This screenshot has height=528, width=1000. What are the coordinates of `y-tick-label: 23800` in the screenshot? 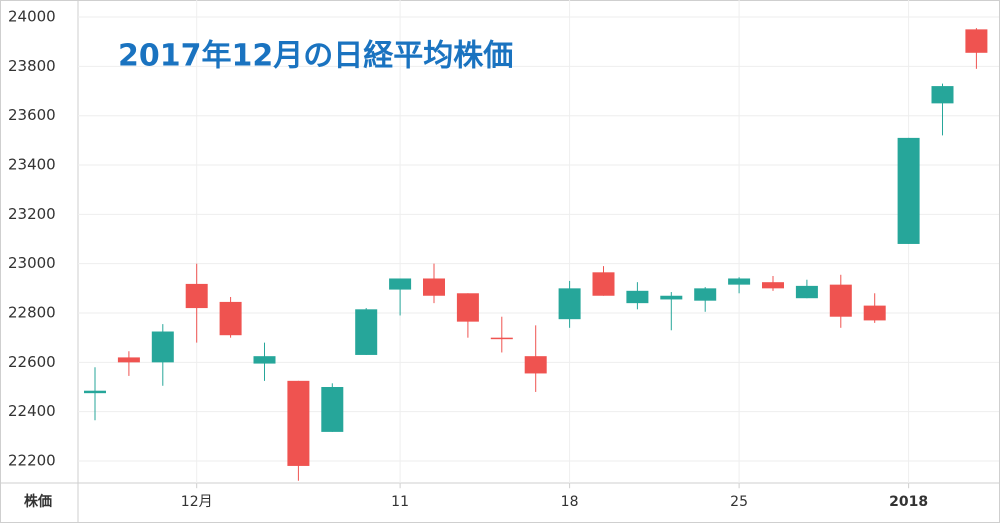 It's located at (32, 66).